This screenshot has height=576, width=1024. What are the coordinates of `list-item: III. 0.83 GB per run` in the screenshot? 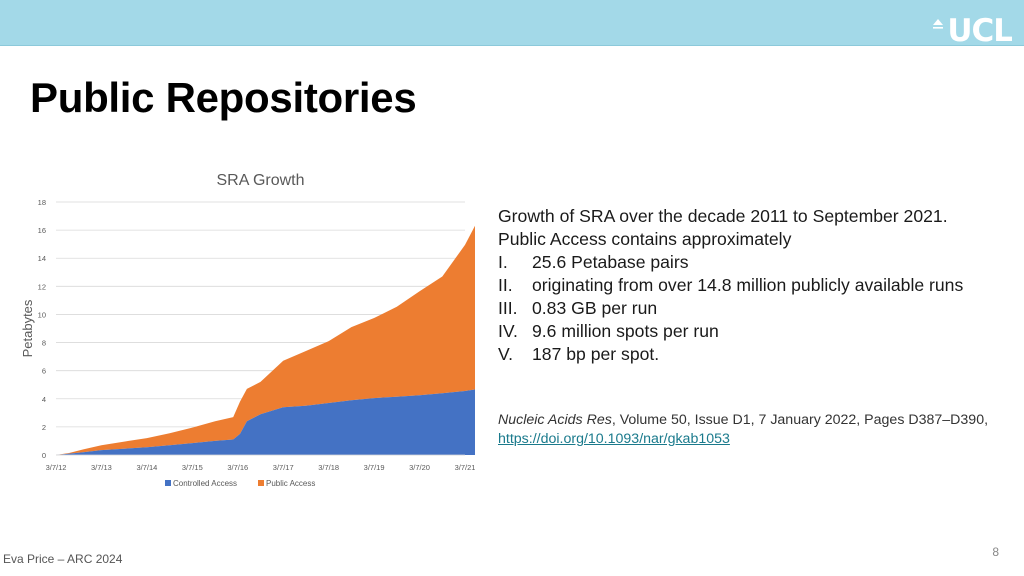 It's located at (743, 308).